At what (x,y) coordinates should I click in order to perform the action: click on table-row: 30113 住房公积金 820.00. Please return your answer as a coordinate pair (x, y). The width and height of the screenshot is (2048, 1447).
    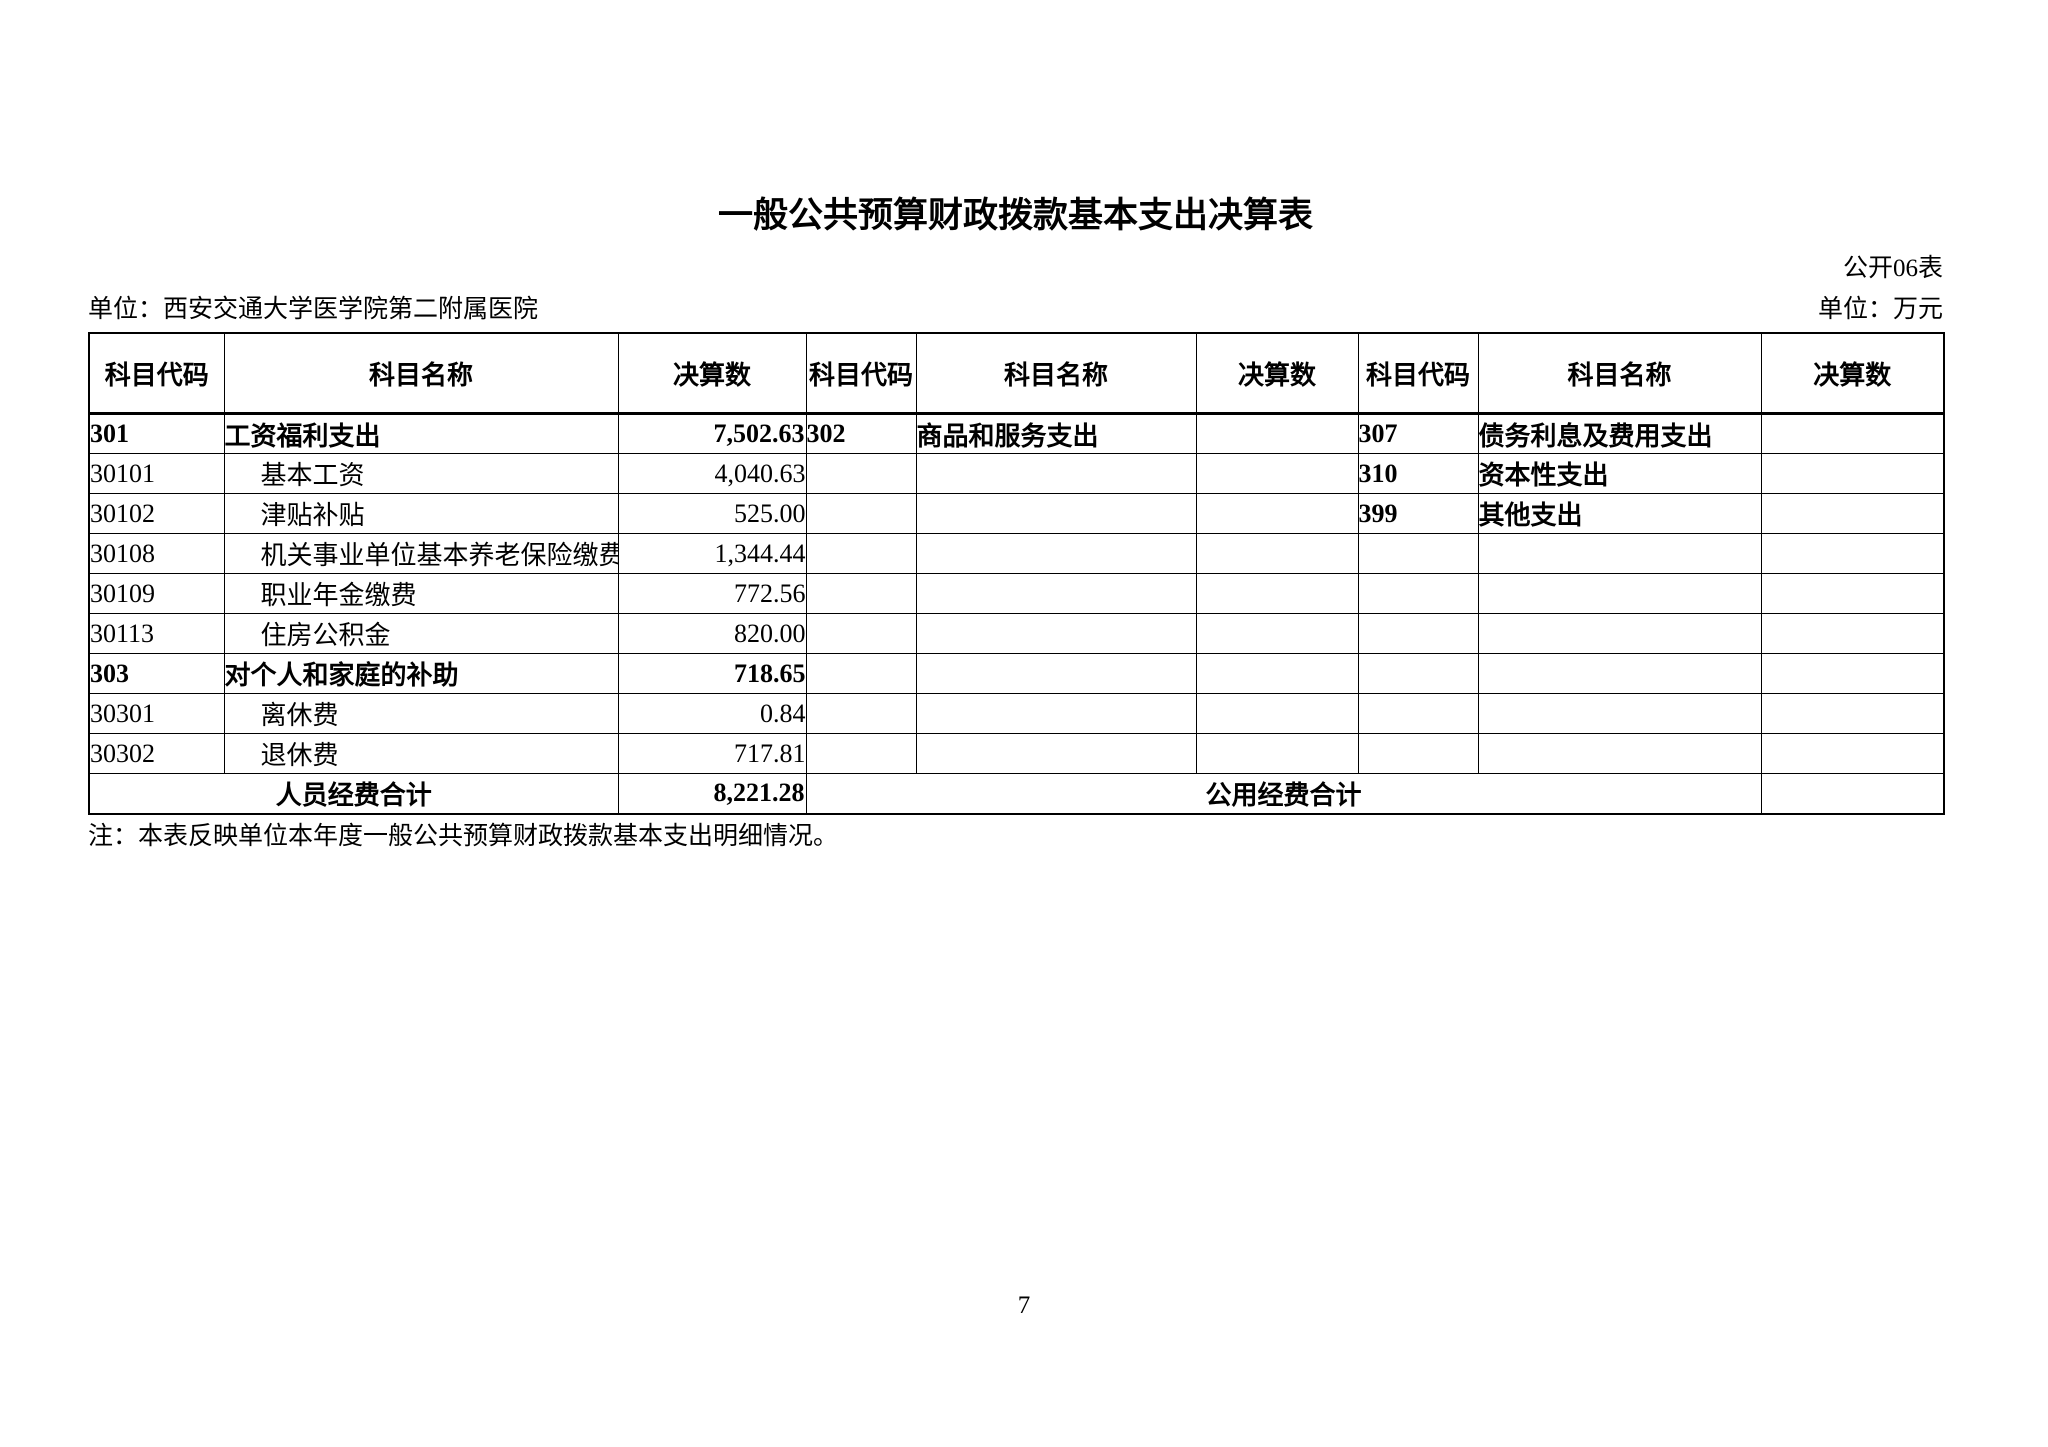
    Looking at the image, I should click on (1016, 633).